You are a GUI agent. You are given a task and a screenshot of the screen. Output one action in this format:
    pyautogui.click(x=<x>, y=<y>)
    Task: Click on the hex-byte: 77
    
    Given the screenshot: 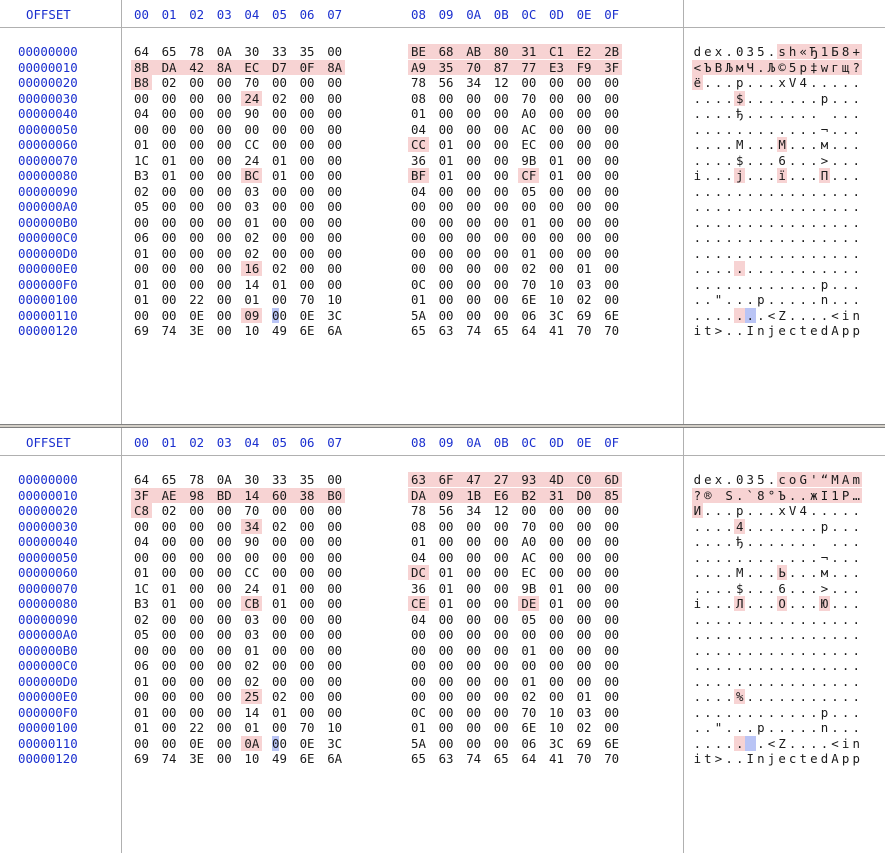 What is the action you would take?
    pyautogui.click(x=532, y=67)
    